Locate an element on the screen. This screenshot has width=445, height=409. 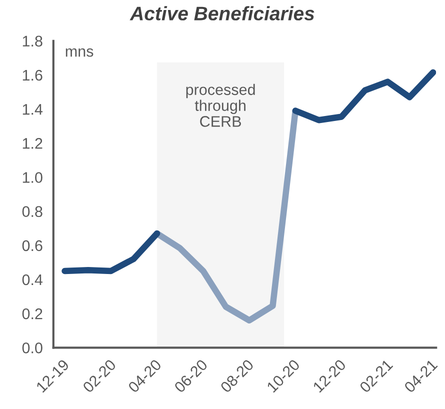
y-axis-title: mns is located at coordinates (80, 52).